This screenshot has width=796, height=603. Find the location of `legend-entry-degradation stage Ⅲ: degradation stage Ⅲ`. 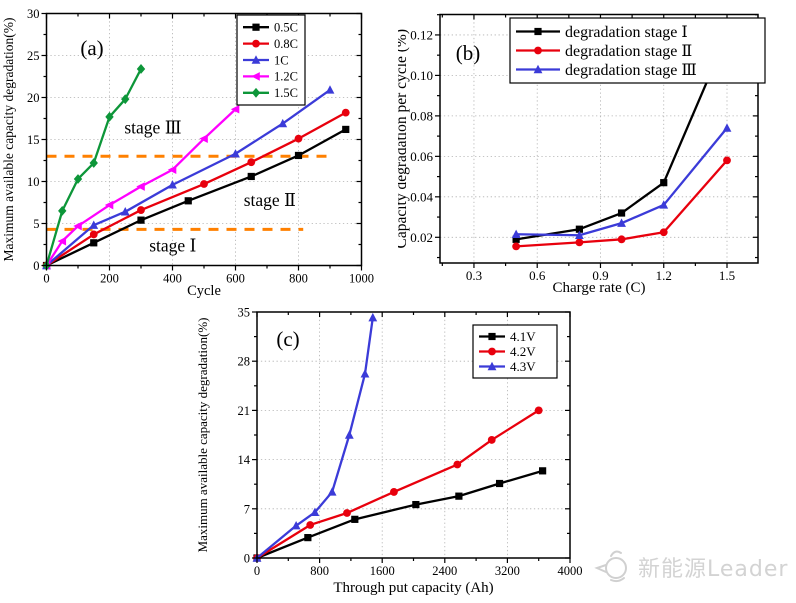

legend-entry-degradation stage Ⅲ: degradation stage Ⅲ is located at coordinates (606, 70).